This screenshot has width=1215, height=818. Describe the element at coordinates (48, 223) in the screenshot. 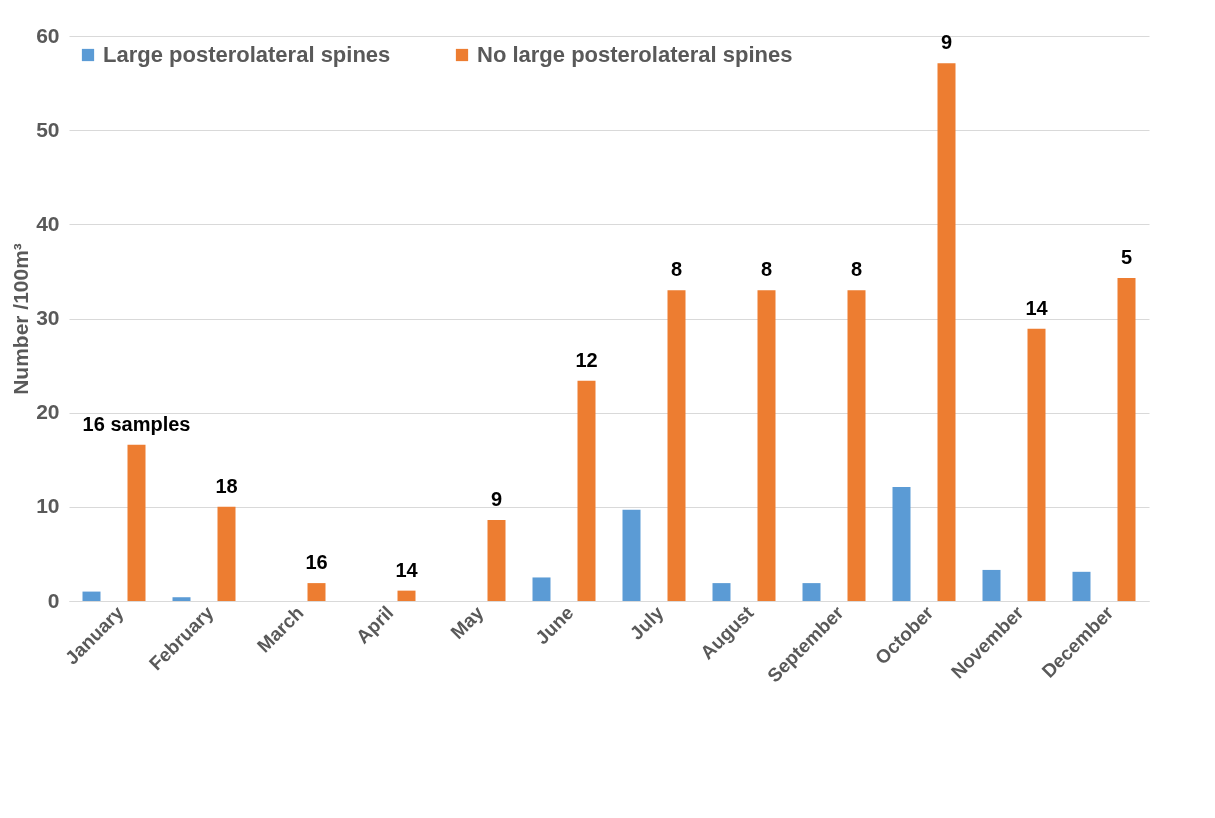

I see `y-tick-label: 40` at that location.